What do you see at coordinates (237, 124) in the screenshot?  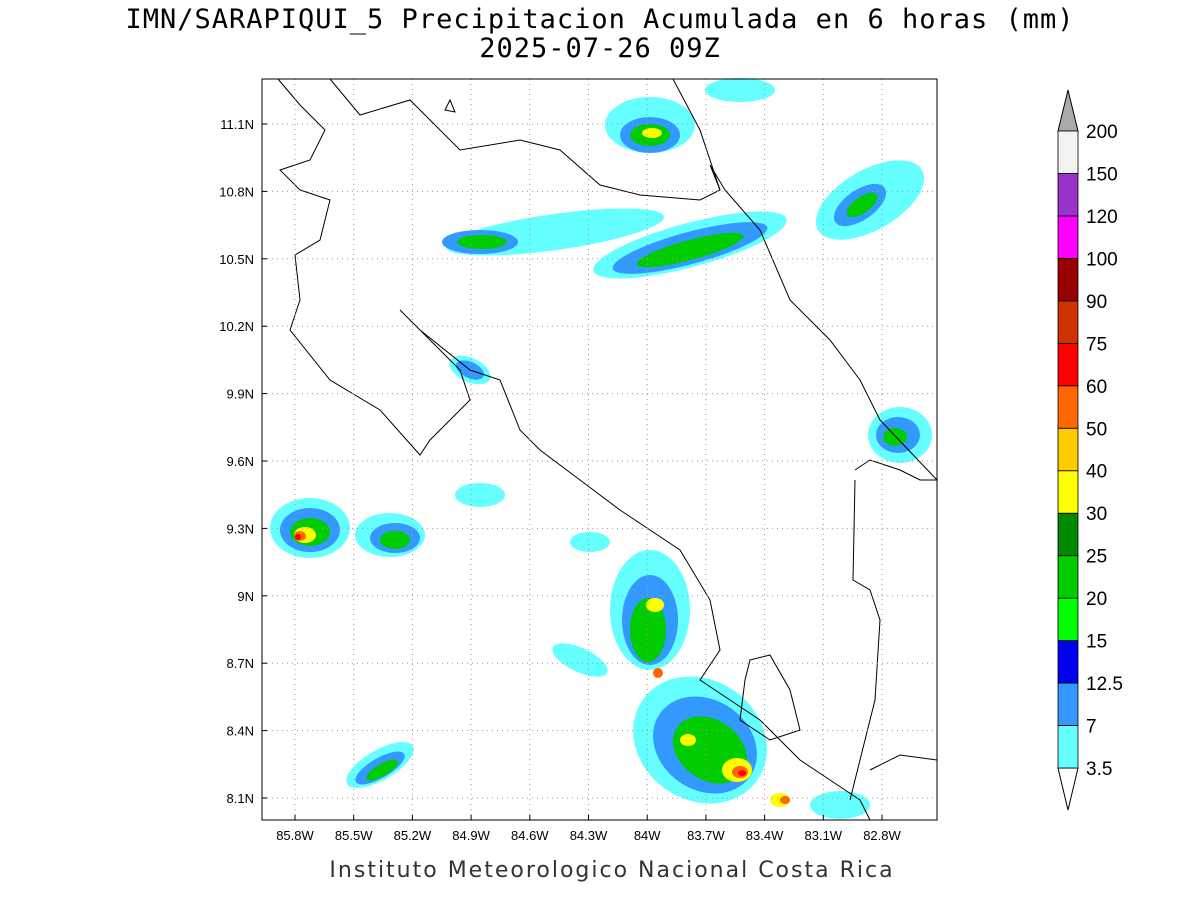 I see `lat-tick-label: 11.1N` at bounding box center [237, 124].